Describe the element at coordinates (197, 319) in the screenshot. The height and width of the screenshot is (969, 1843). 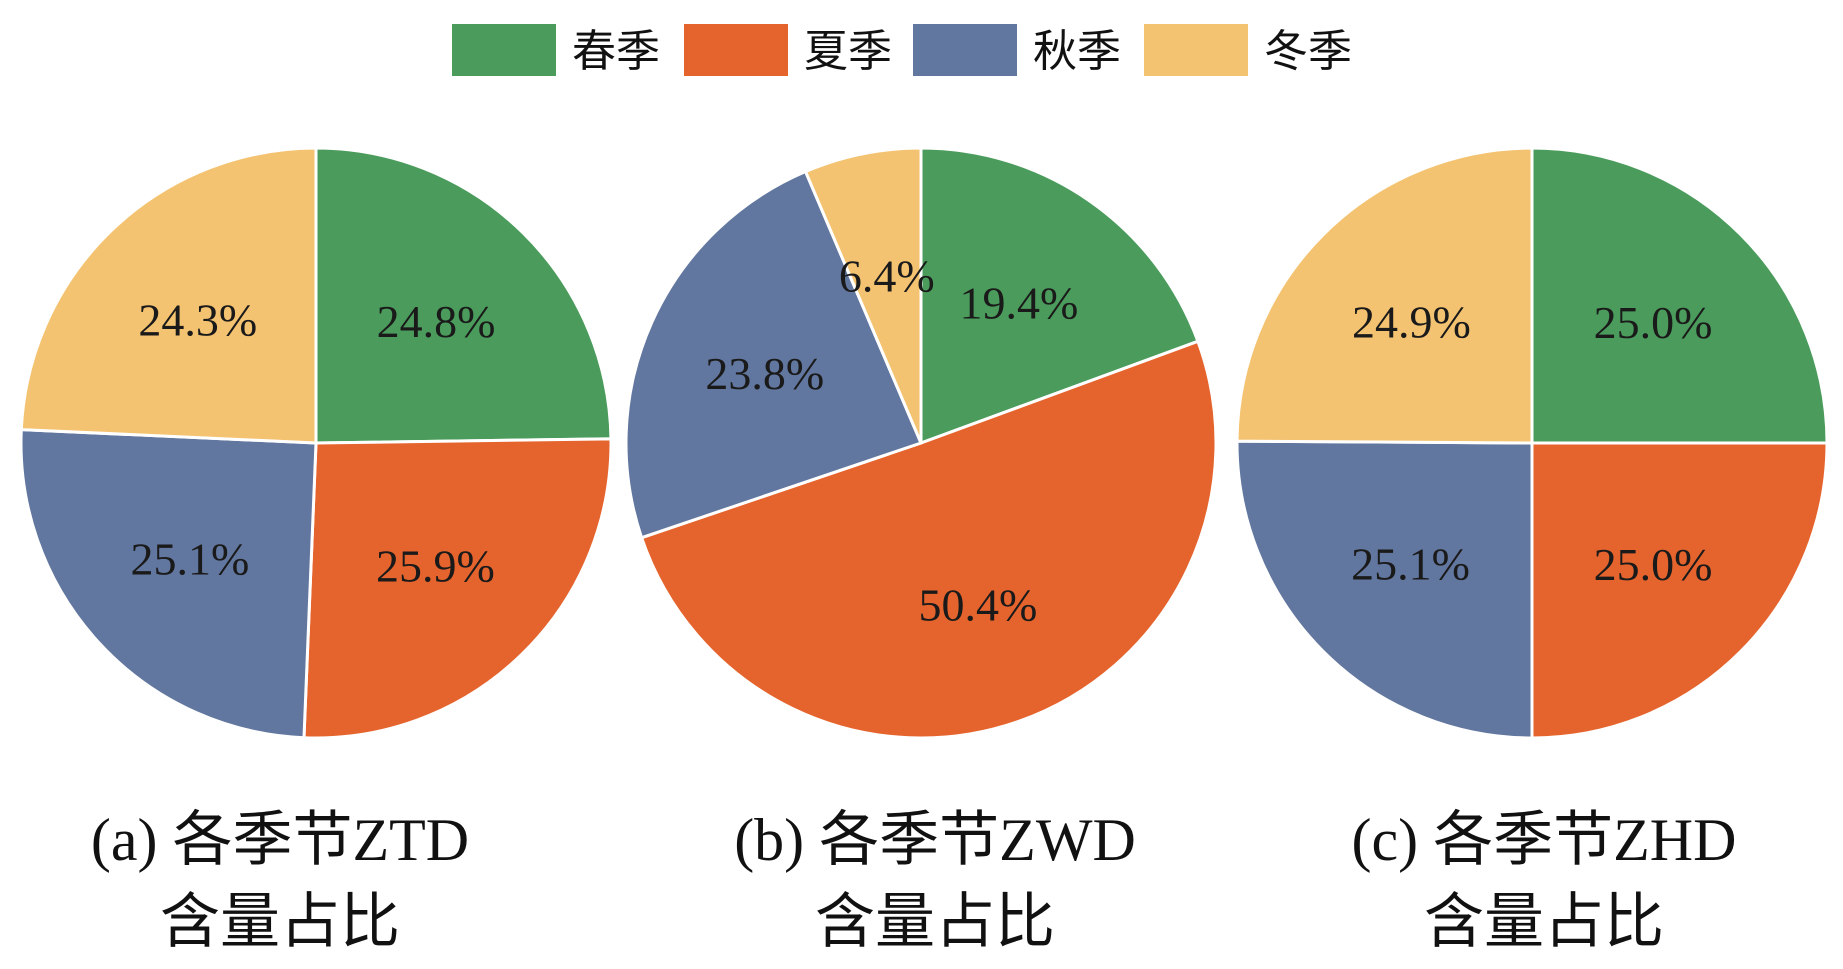
I see `data-label-winter: 24.3%` at that location.